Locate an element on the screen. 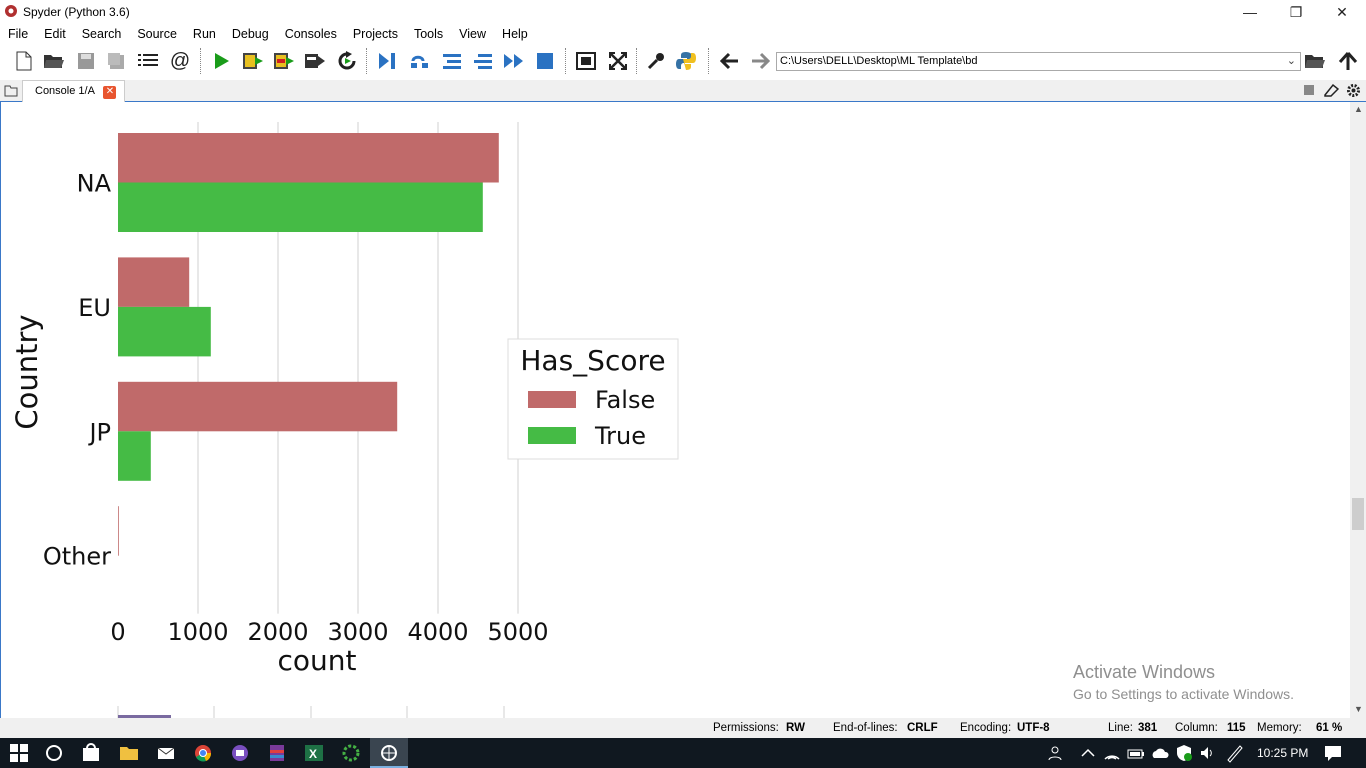  run-cell-advance-icon is located at coordinates (284, 61).